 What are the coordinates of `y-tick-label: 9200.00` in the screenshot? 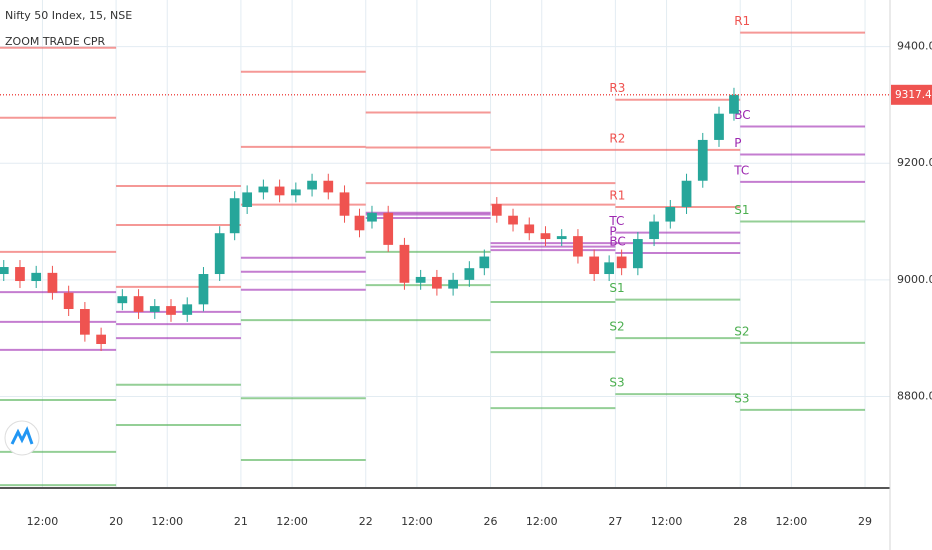 It's located at (914, 162).